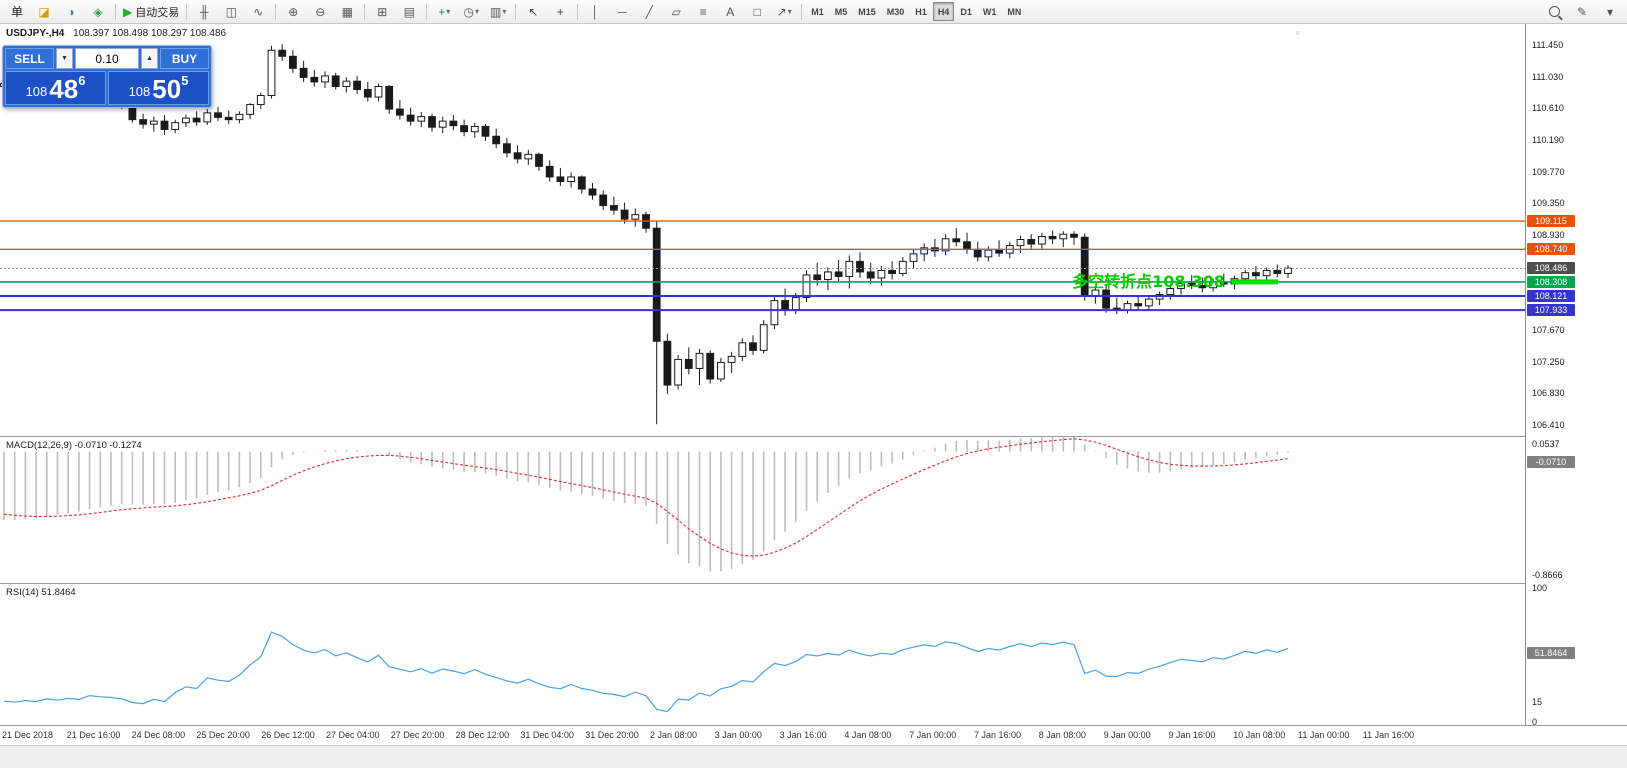  What do you see at coordinates (71, 12) in the screenshot?
I see `profiles-icon: ◑` at bounding box center [71, 12].